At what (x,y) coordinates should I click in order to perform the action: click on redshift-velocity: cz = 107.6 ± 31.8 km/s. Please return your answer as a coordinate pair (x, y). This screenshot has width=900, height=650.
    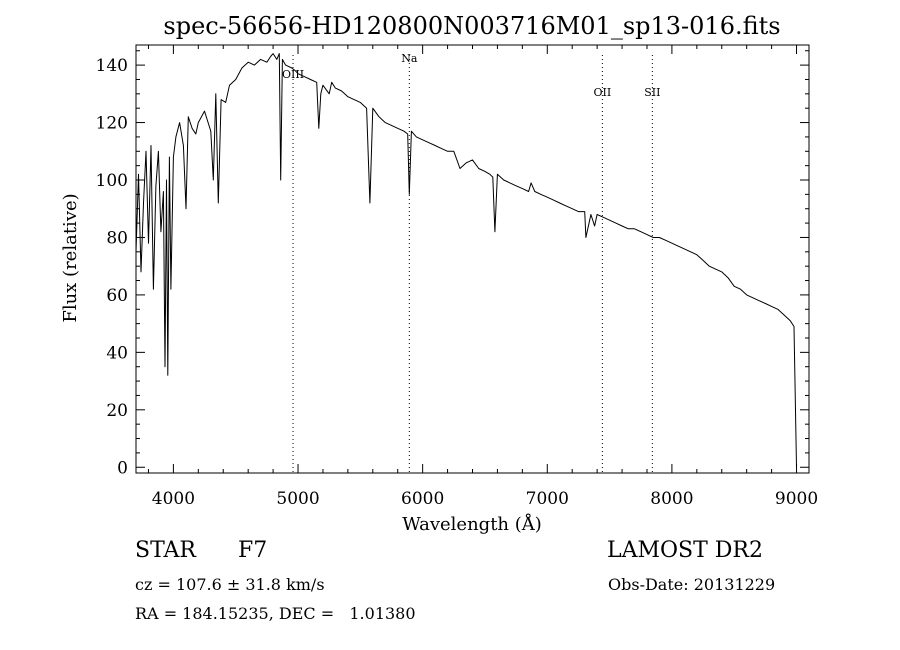
    Looking at the image, I should click on (230, 584).